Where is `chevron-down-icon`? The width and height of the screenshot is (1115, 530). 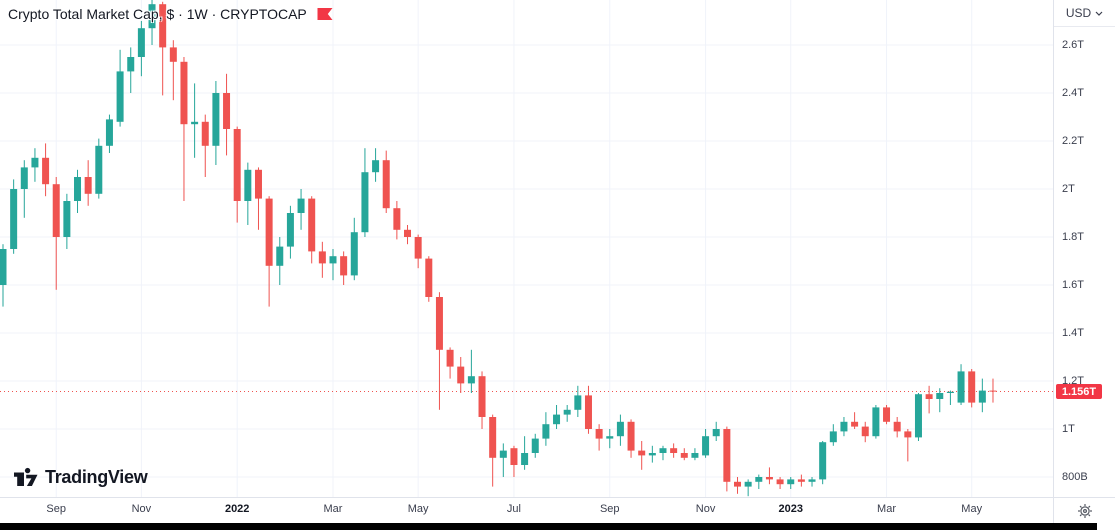
chevron-down-icon is located at coordinates (1099, 13).